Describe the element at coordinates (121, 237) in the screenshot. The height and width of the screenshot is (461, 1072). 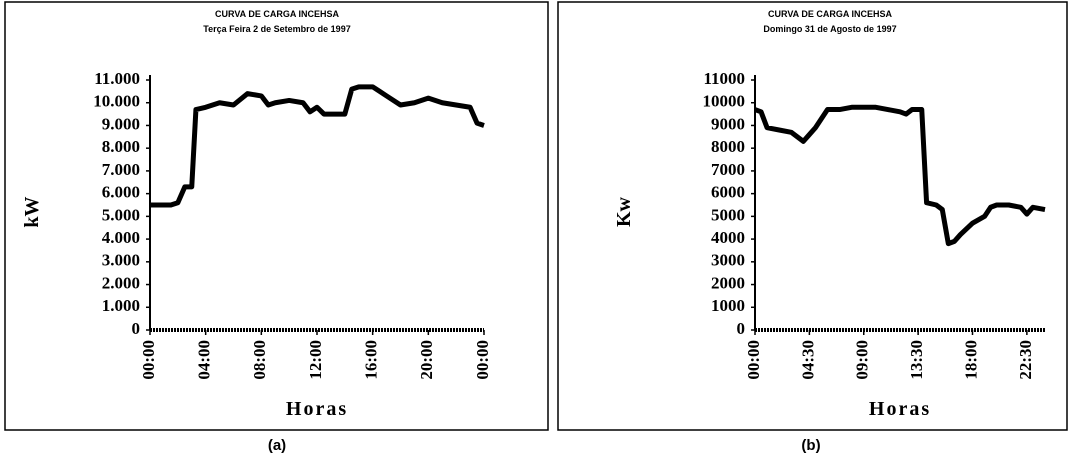
I see `y-tick-label: 4.000` at that location.